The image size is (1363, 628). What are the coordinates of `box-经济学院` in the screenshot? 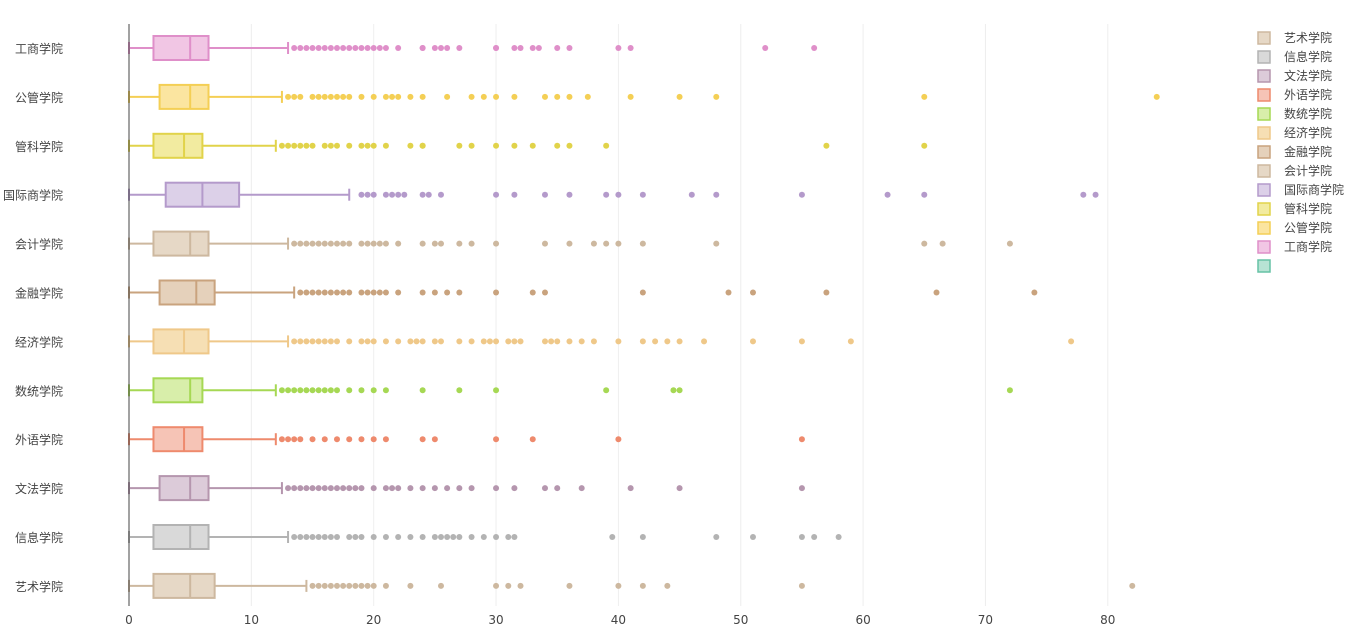 It's located at (601, 341).